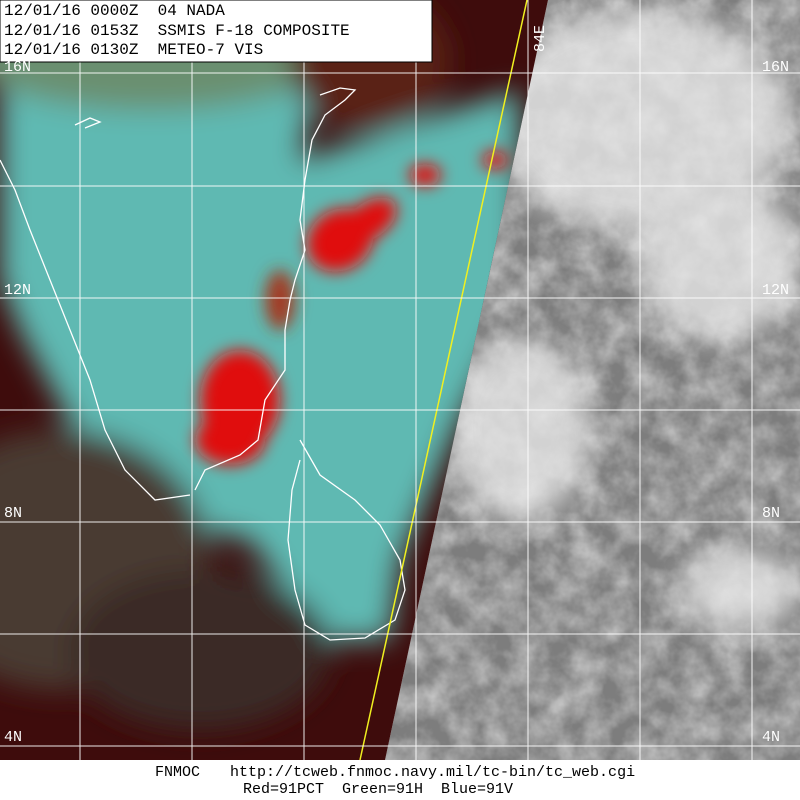 The width and height of the screenshot is (800, 800). I want to click on footer-bg, so click(400, 780).